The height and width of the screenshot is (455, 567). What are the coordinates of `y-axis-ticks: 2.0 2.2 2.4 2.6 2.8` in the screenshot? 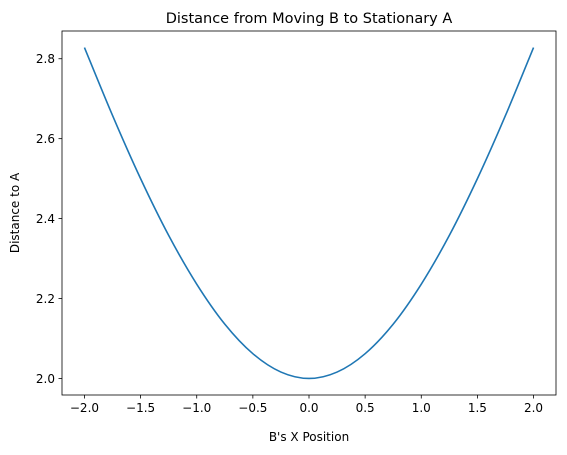 It's located at (49, 219).